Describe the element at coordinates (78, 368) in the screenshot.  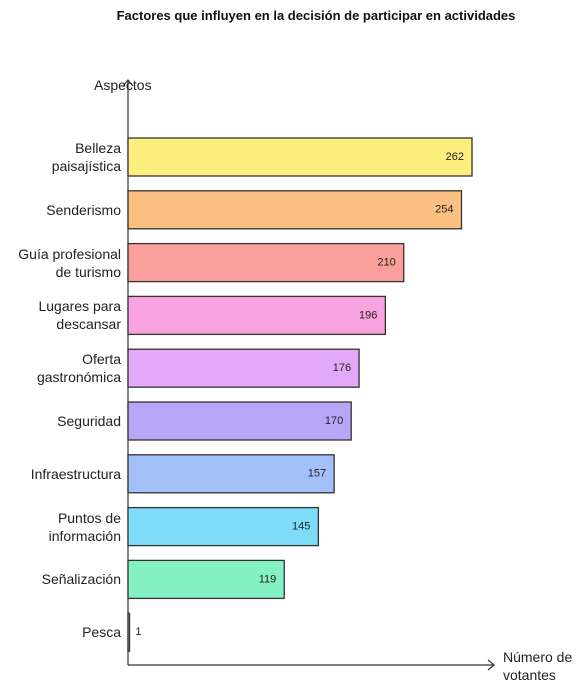
I see `category-label: Oferta gastronómica` at that location.